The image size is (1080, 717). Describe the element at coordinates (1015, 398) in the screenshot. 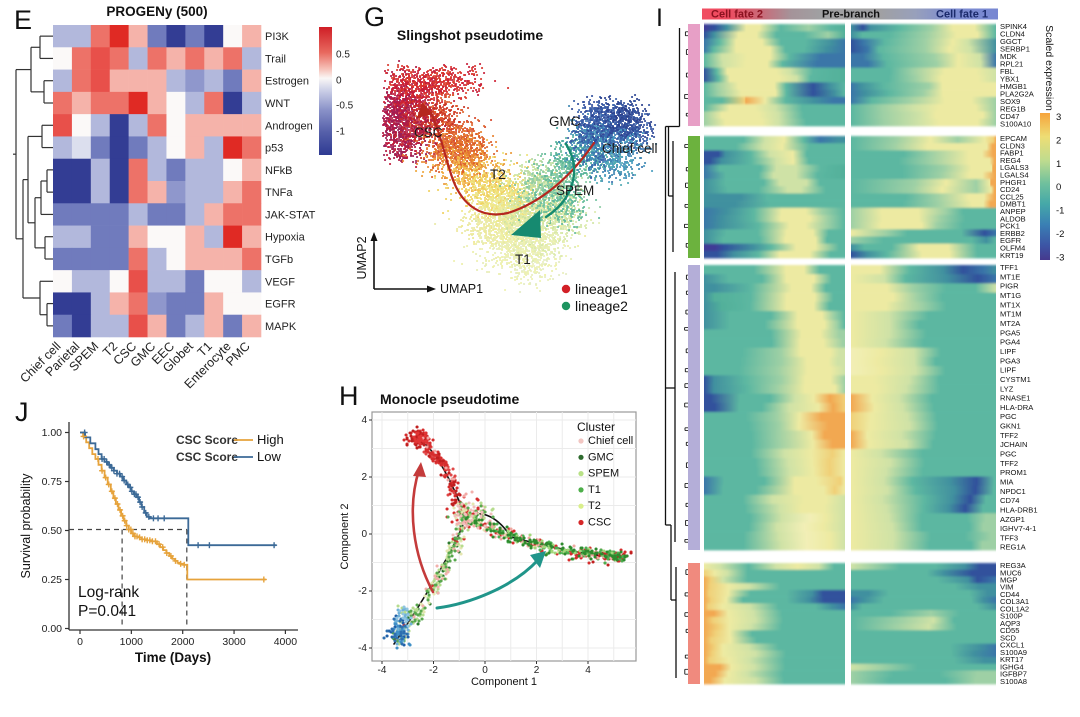

I see `svg-text: RNASE1` at that location.